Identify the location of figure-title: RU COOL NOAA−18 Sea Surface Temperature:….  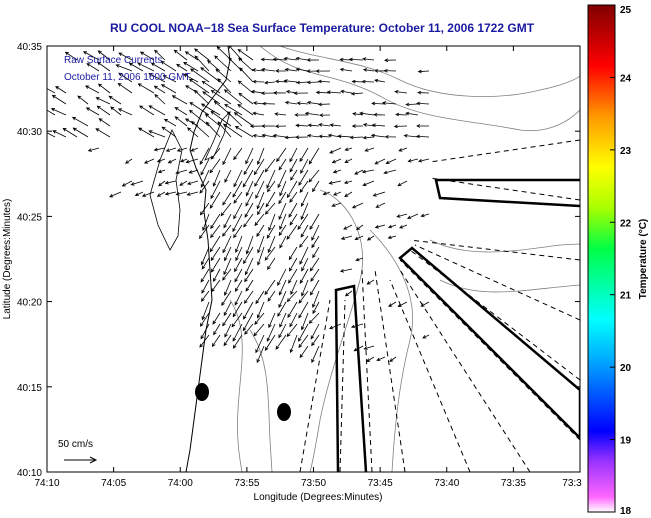
(322, 28).